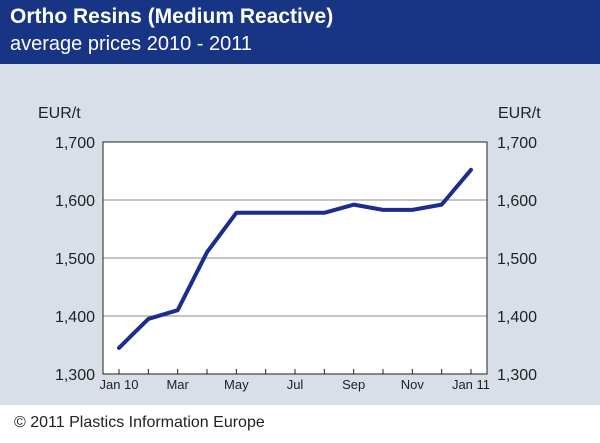 Image resolution: width=600 pixels, height=443 pixels. What do you see at coordinates (59, 113) in the screenshot?
I see `y-axis-label-left: EUR/t` at bounding box center [59, 113].